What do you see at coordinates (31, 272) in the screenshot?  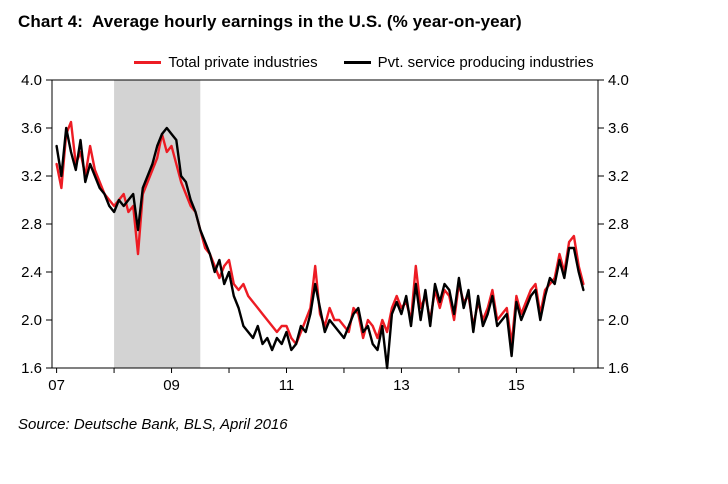 I see `y-axis-left-label: 2.4` at bounding box center [31, 272].